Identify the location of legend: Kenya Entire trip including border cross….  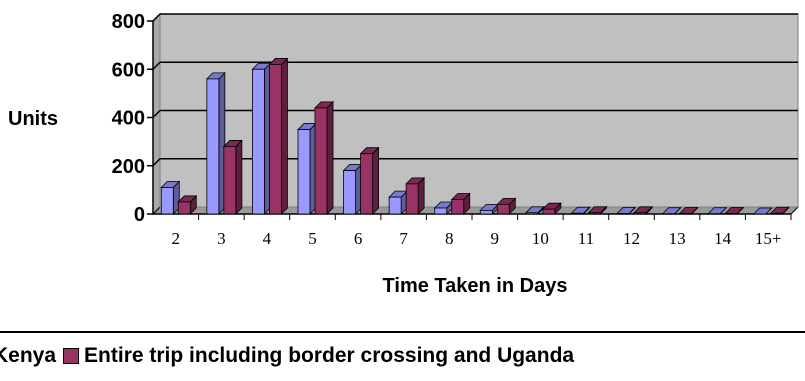
(402, 359).